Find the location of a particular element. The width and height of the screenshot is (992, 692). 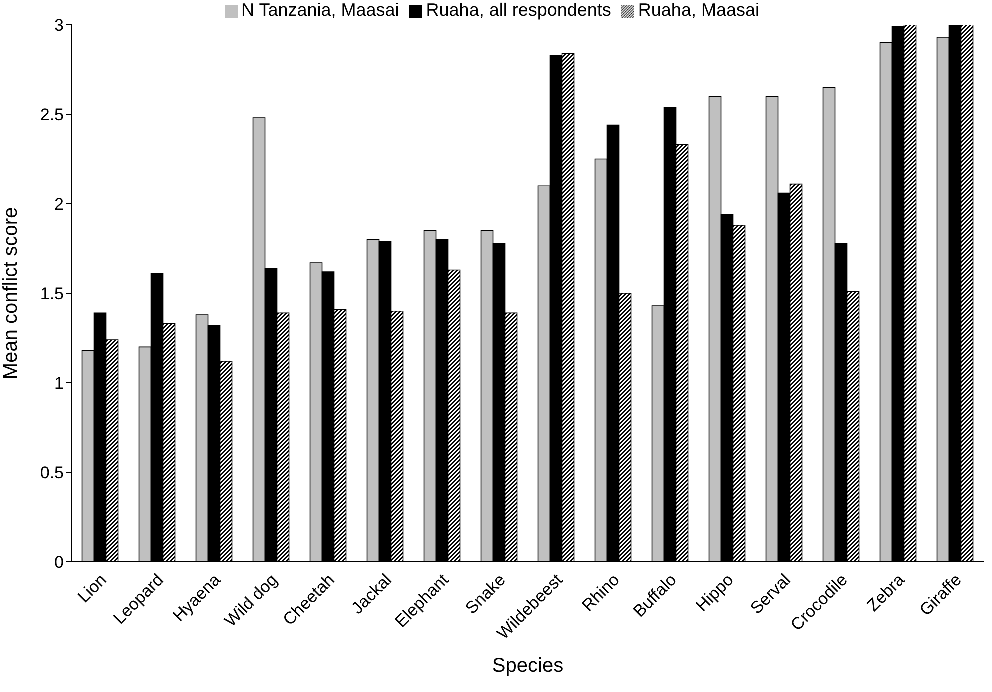

y-axis-title: Mean conflict score is located at coordinates (11, 293).